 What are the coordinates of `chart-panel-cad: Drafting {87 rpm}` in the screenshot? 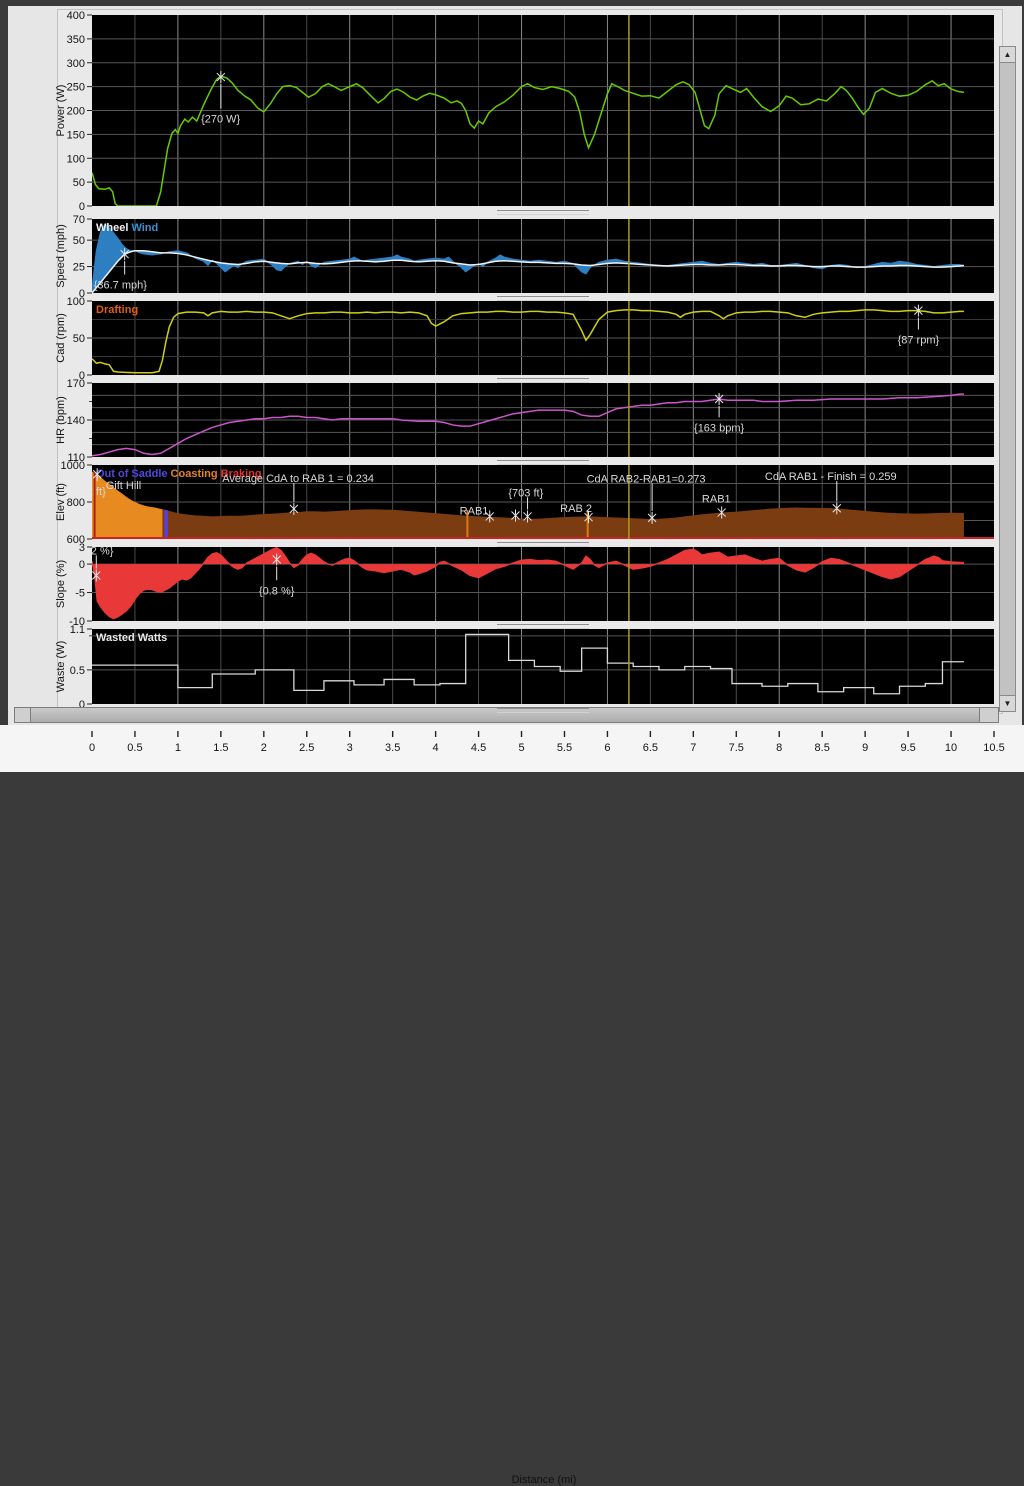 It's located at (543, 338).